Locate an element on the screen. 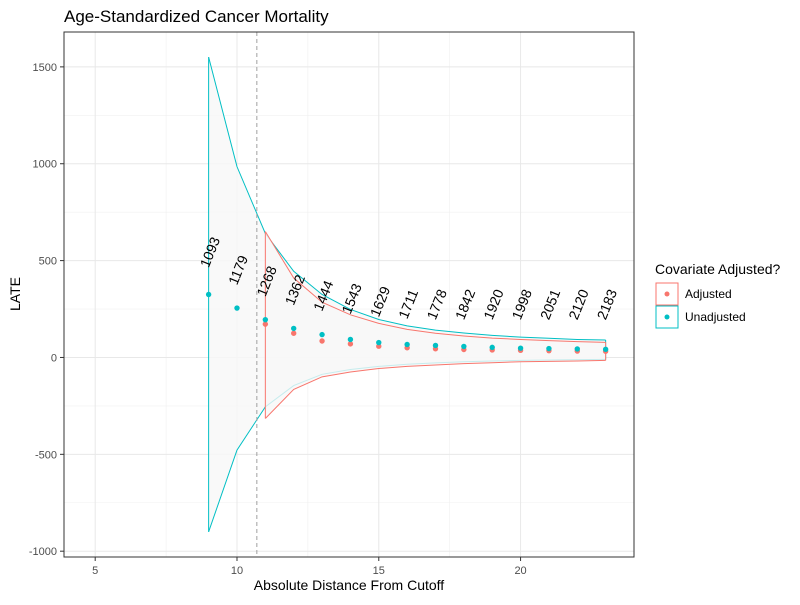 This screenshot has height=605, width=800. legend-key-unadjusted-point is located at coordinates (667, 317).